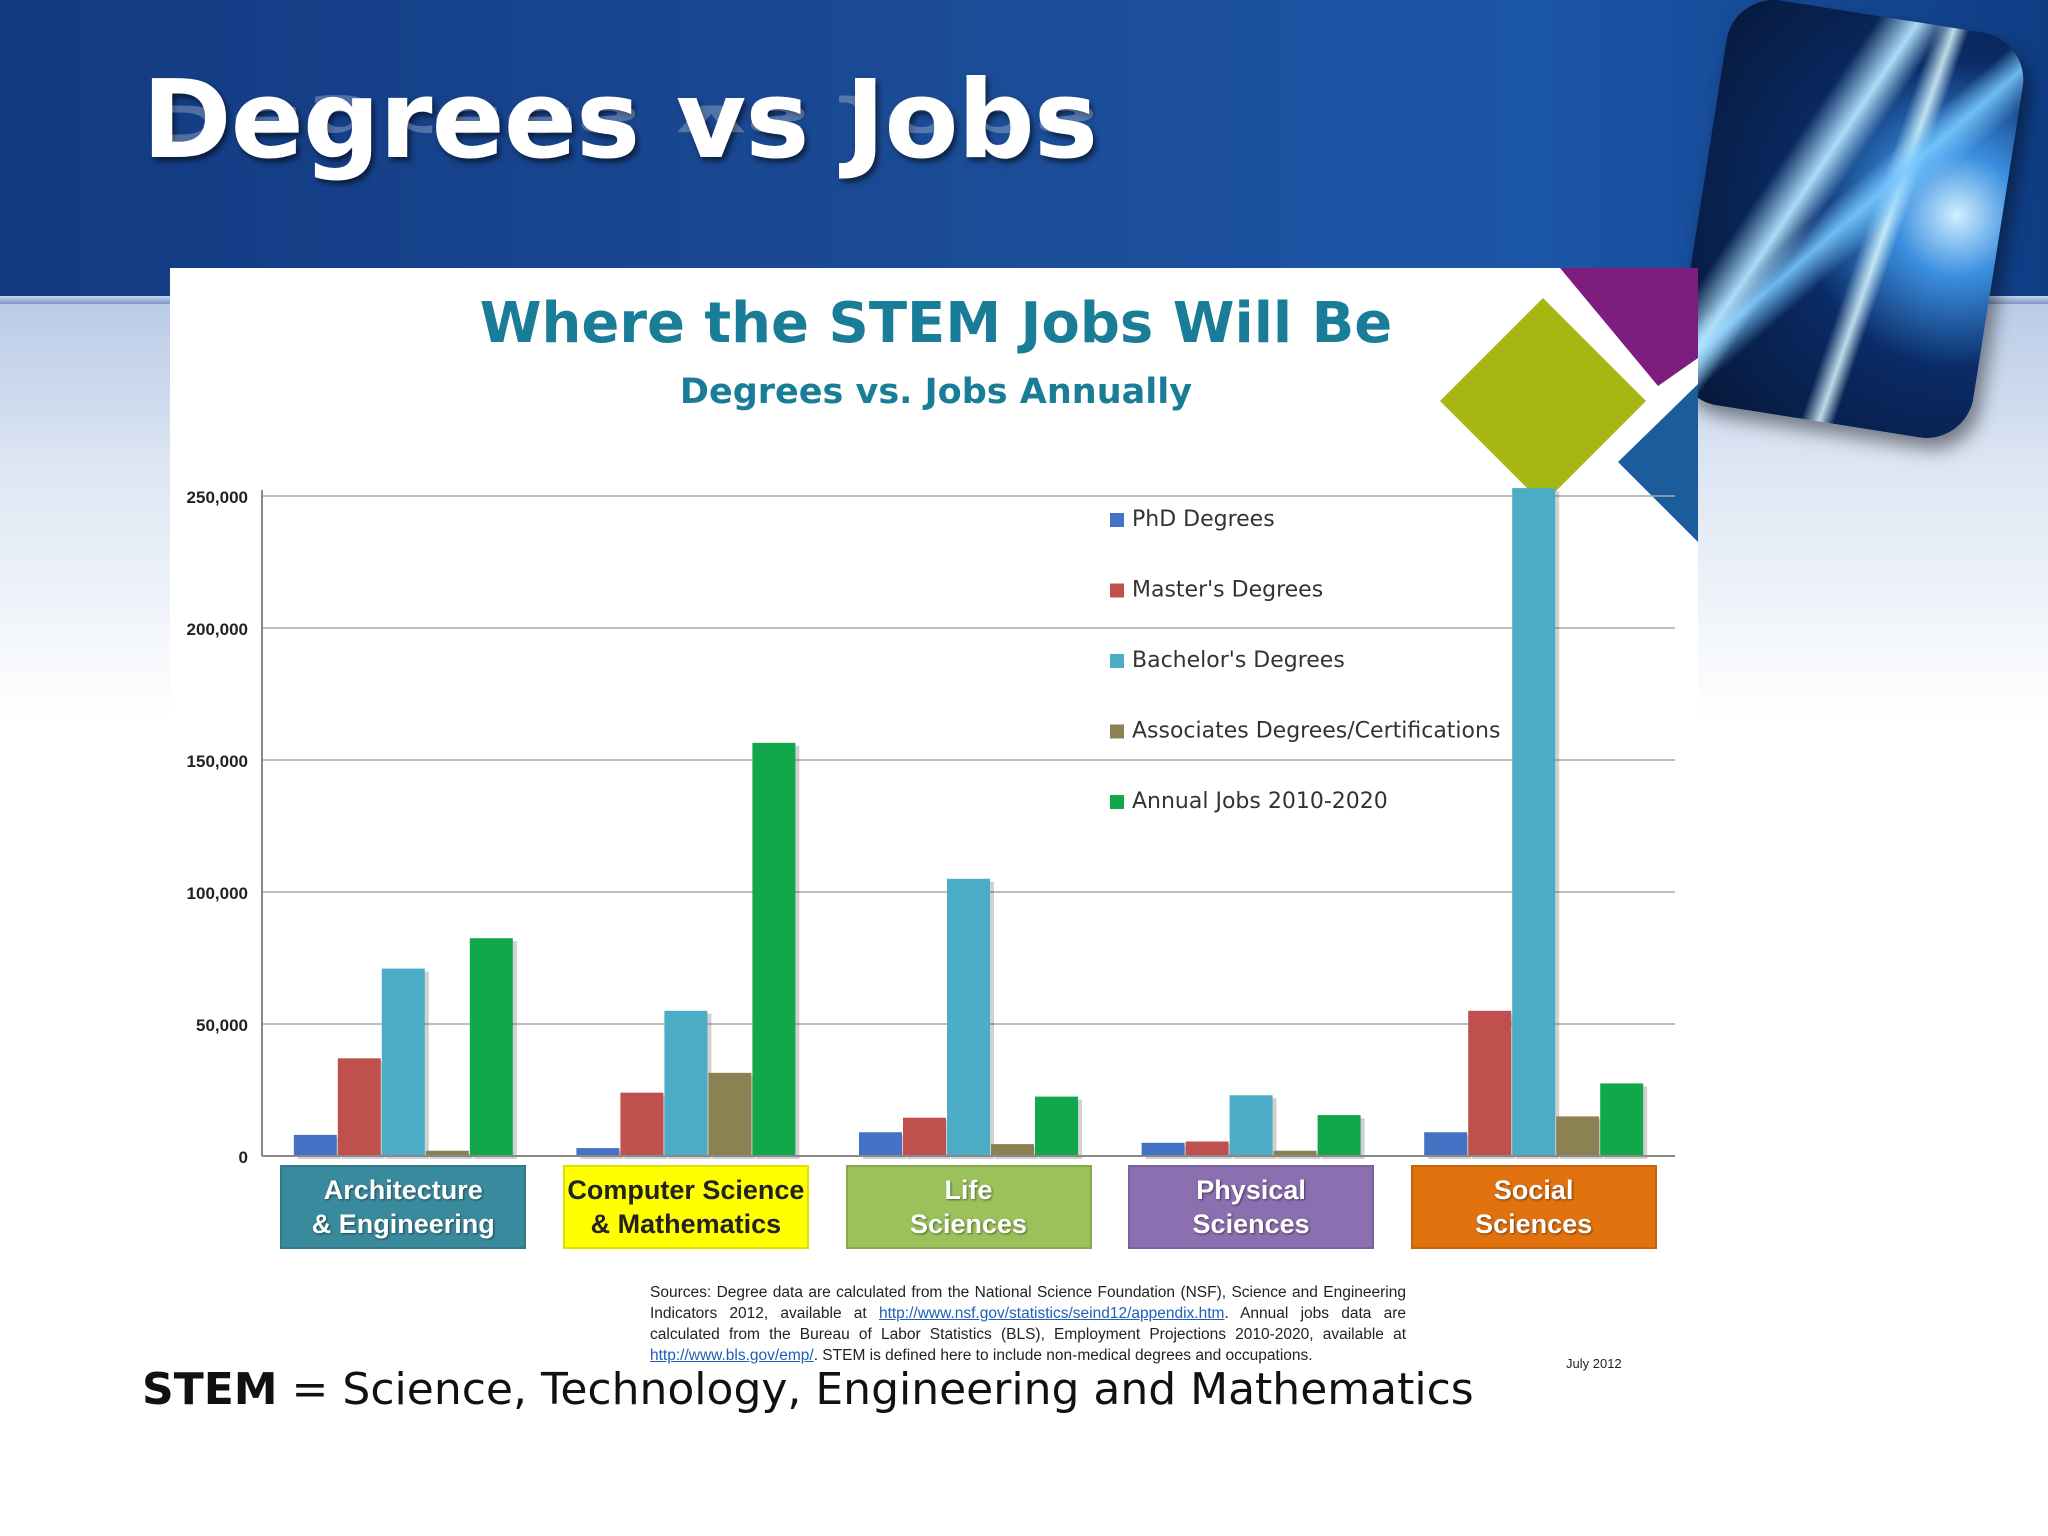  I want to click on chart-title: Where the STEM Jobs Will Be, so click(936, 323).